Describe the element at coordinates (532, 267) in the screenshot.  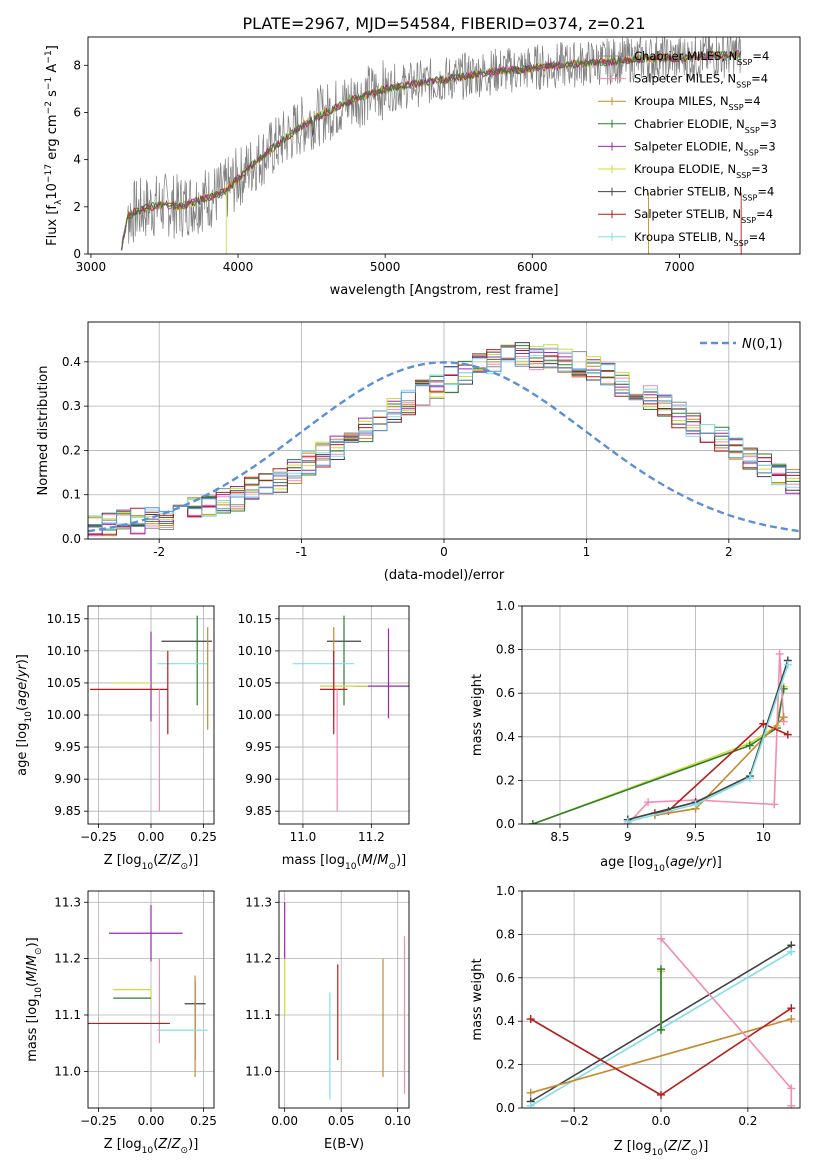
I see `x-tick-label: 6000` at that location.